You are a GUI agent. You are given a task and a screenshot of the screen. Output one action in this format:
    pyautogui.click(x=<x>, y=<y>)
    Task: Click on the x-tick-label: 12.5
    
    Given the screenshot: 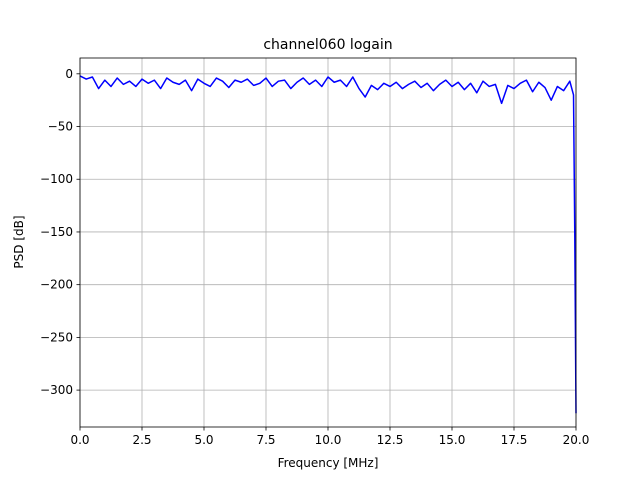 What is the action you would take?
    pyautogui.click(x=390, y=440)
    